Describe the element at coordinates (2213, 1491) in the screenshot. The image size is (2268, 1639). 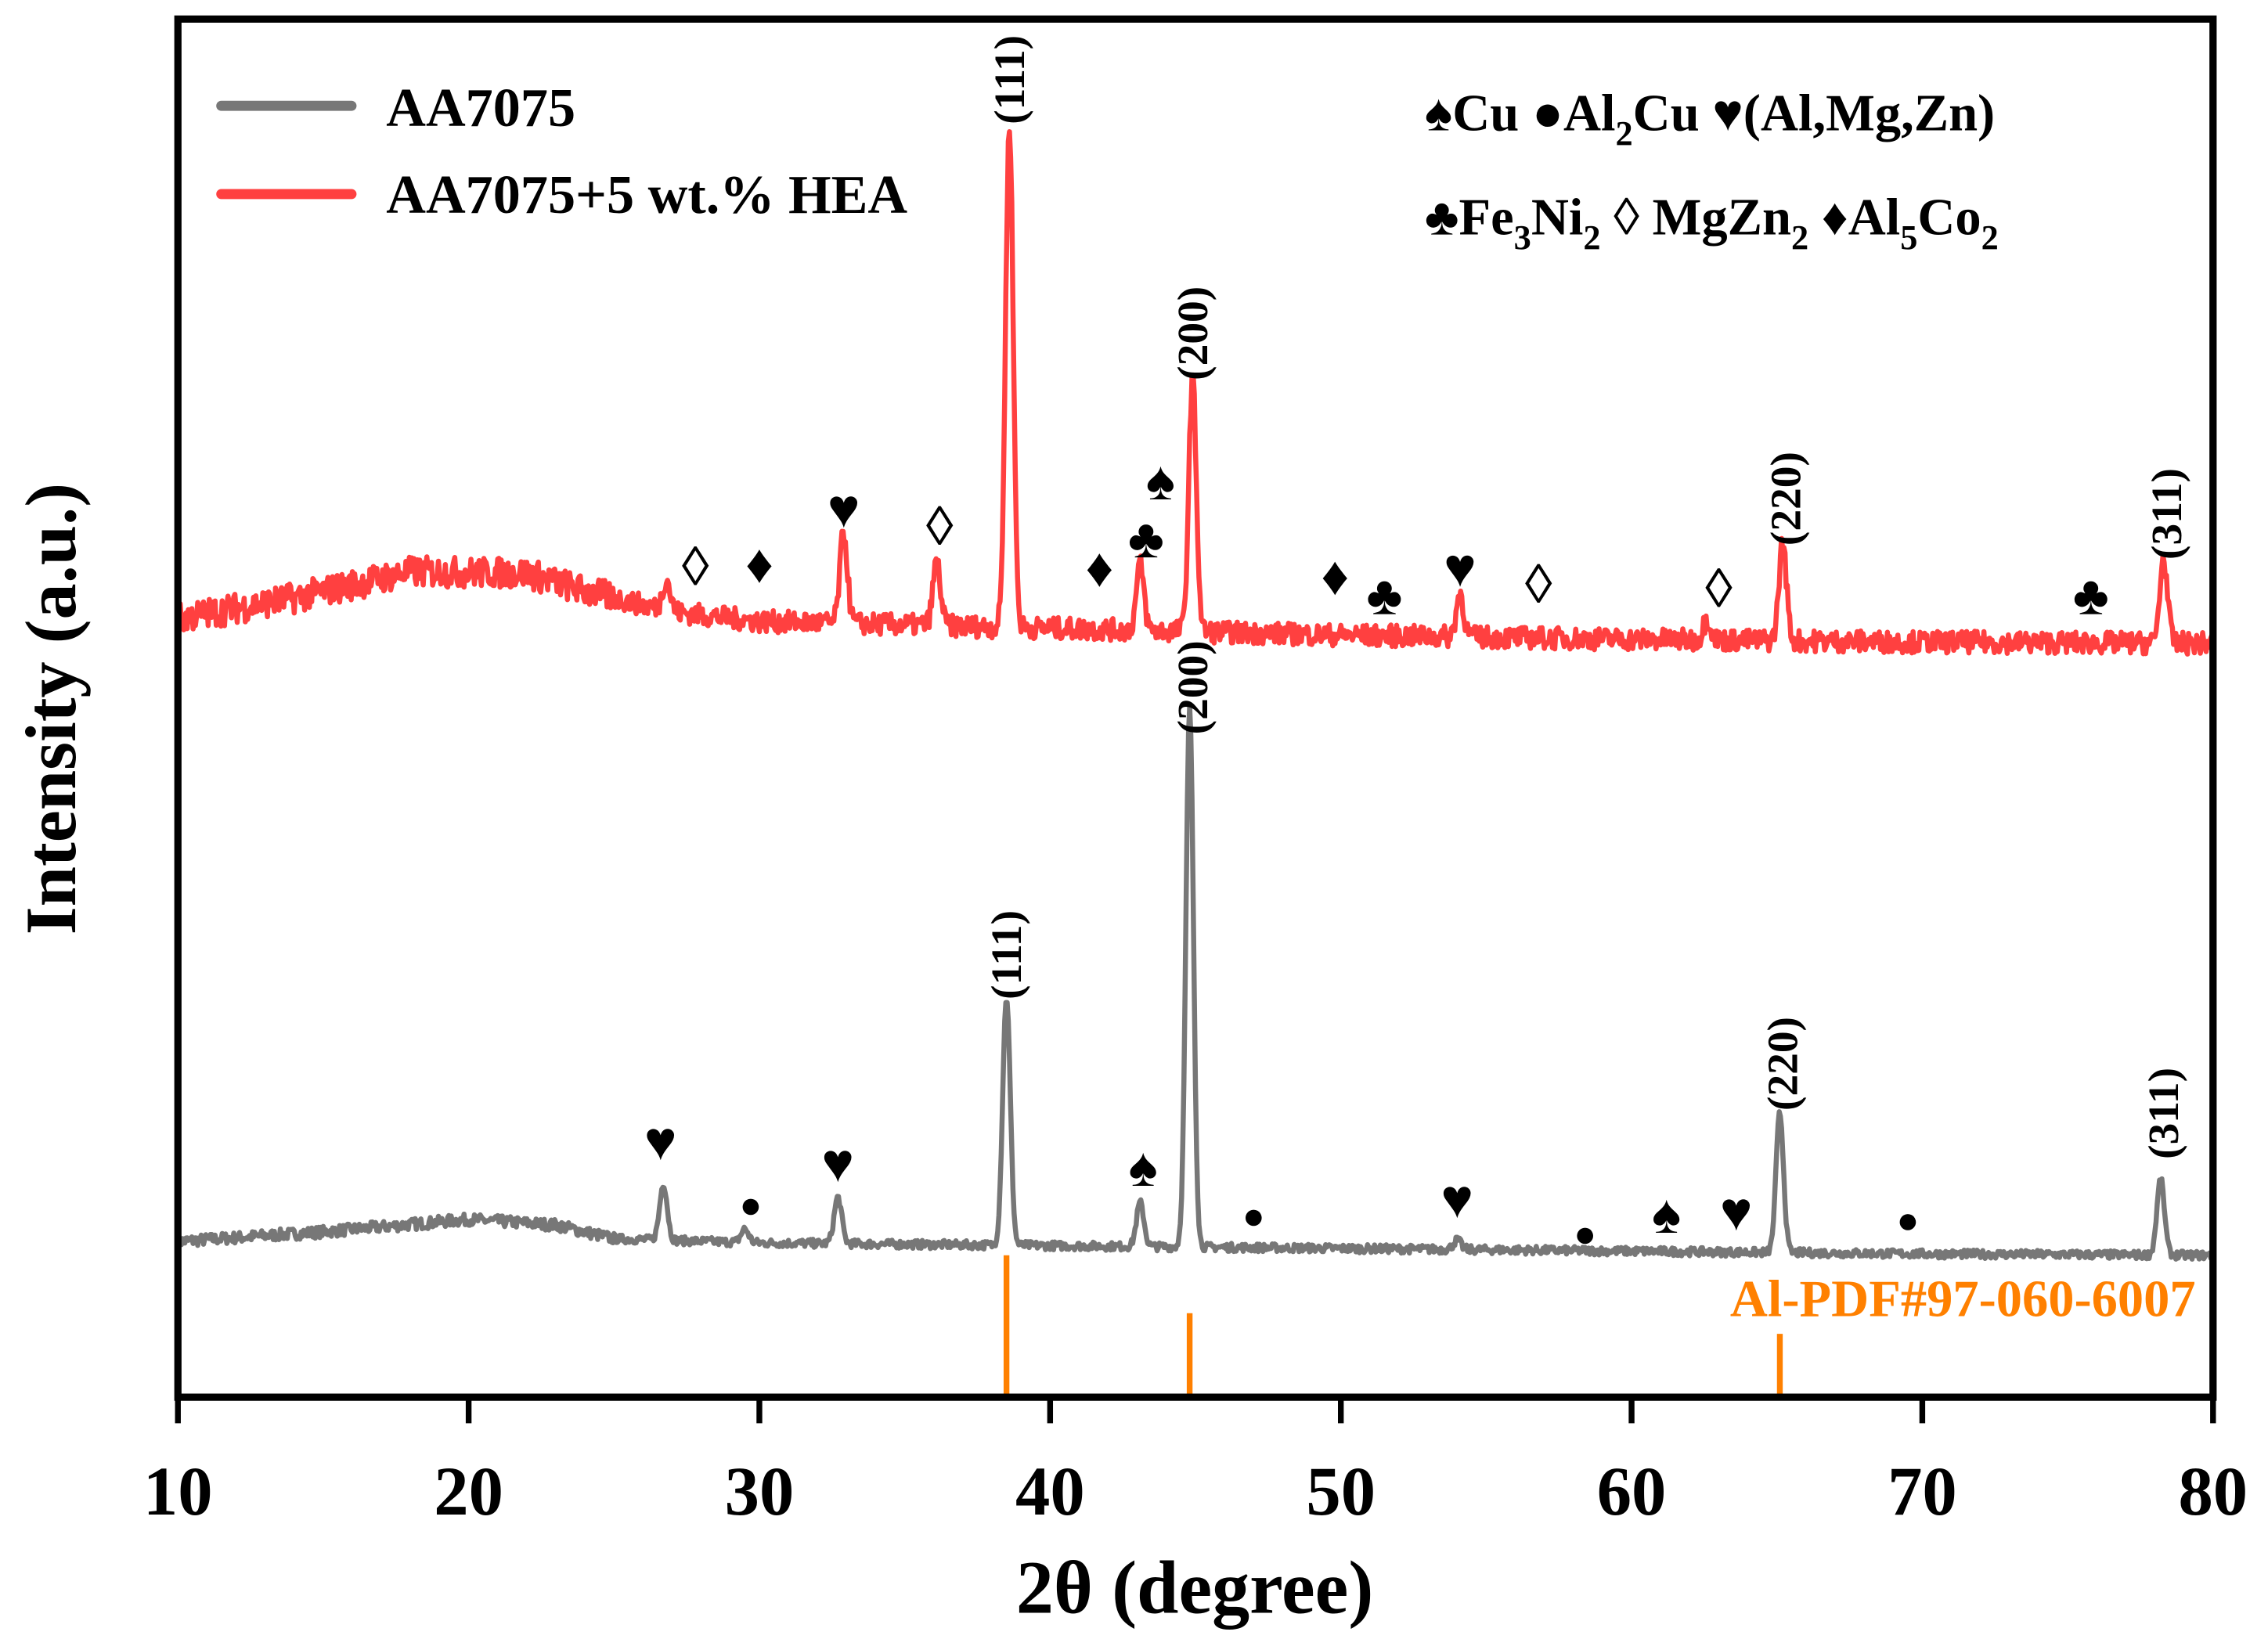
I see `x-tick-label: 80` at that location.